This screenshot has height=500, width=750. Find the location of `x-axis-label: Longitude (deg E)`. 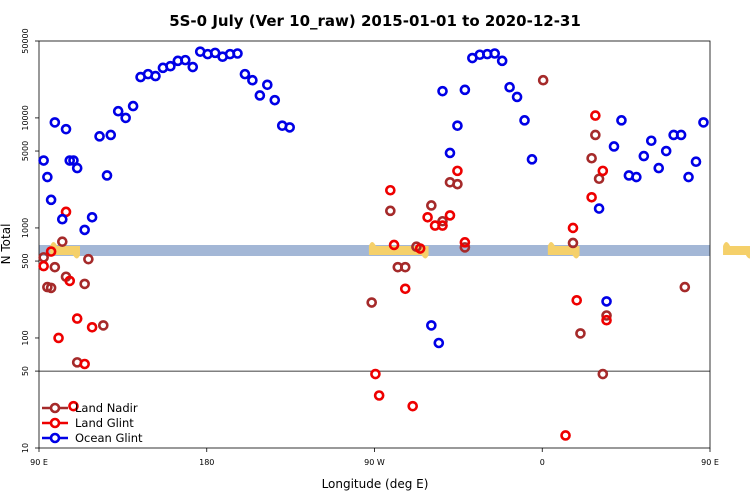

x-axis-label: Longitude (deg E) is located at coordinates (375, 484).